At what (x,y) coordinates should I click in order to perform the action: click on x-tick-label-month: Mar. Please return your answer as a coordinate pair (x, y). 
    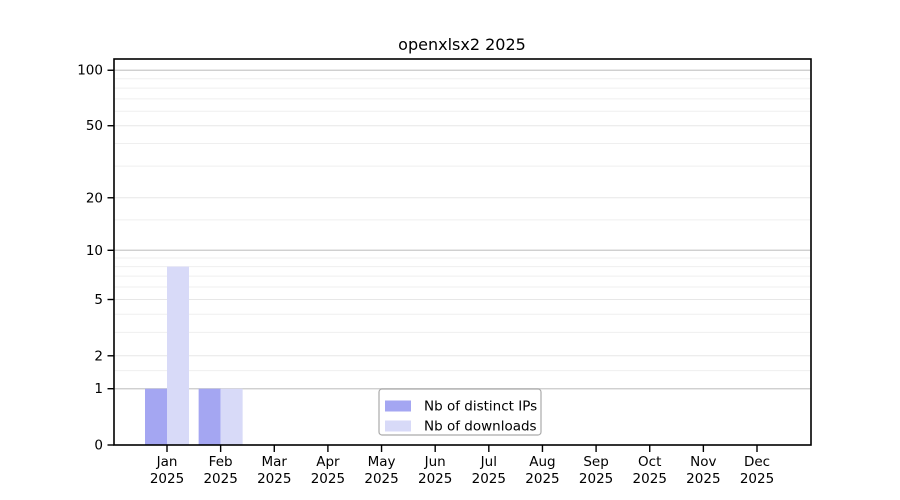
    Looking at the image, I should click on (275, 462).